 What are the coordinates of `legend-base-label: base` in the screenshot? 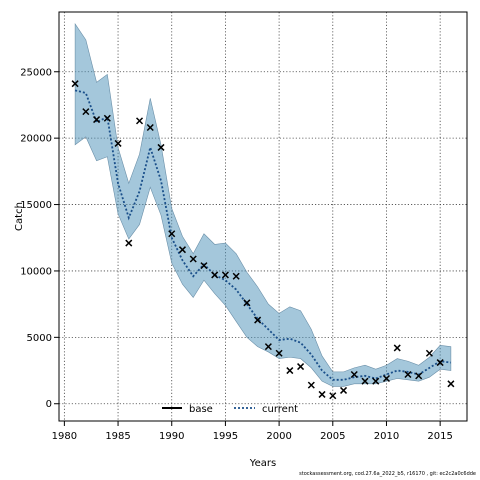 It's located at (201, 409).